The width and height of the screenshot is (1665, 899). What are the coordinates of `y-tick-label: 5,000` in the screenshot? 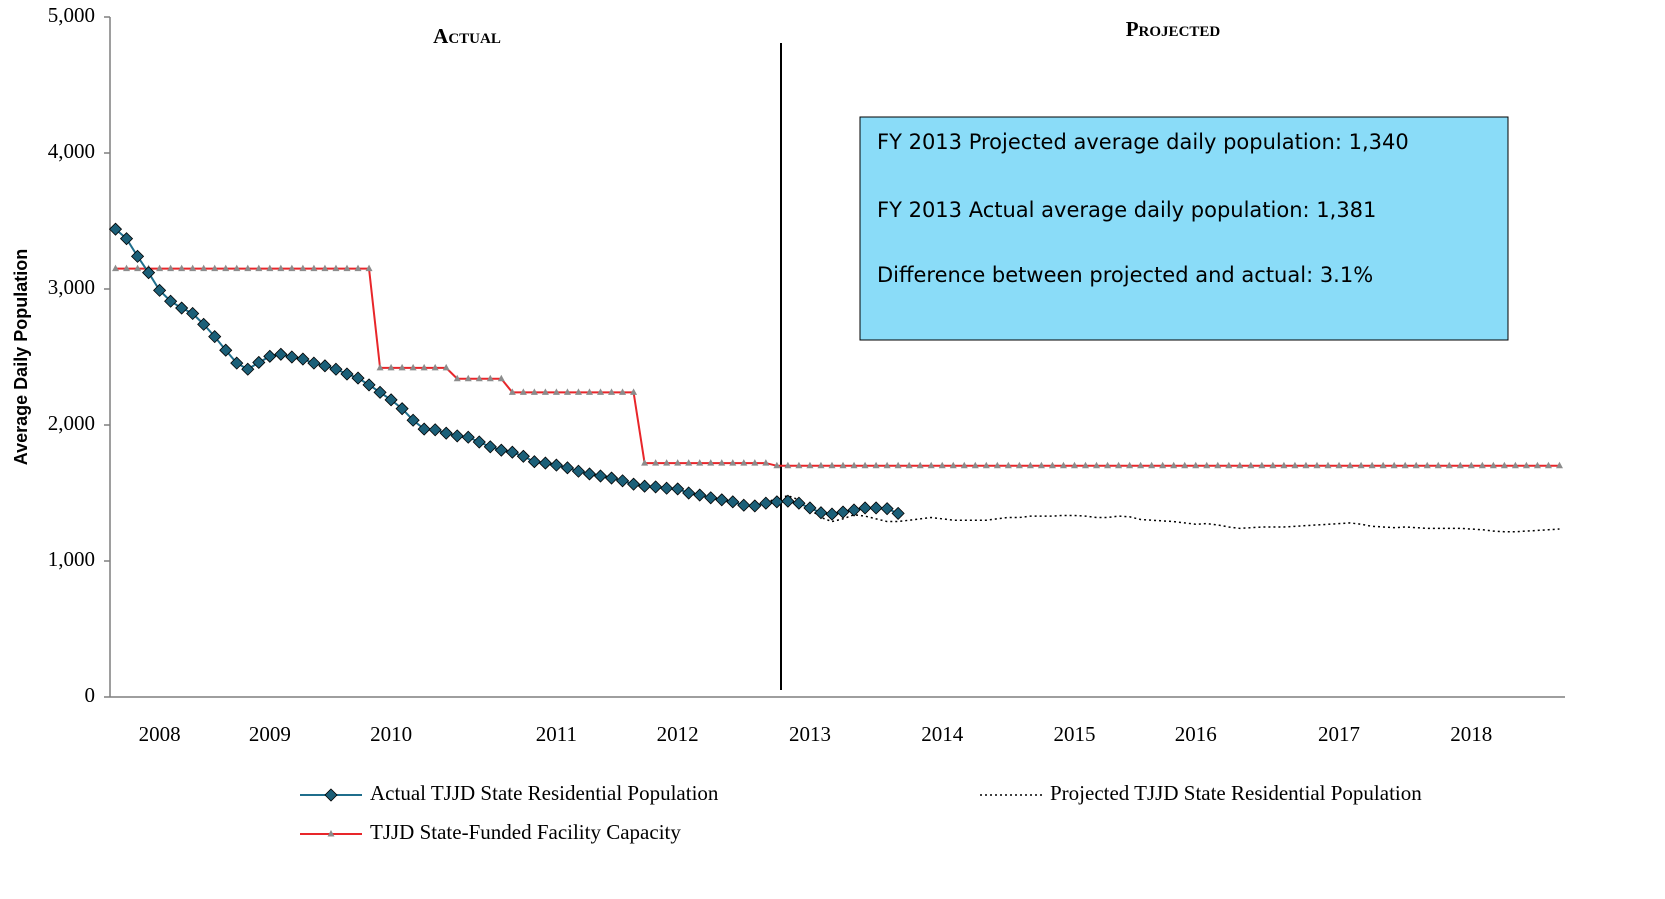 It's located at (71, 15).